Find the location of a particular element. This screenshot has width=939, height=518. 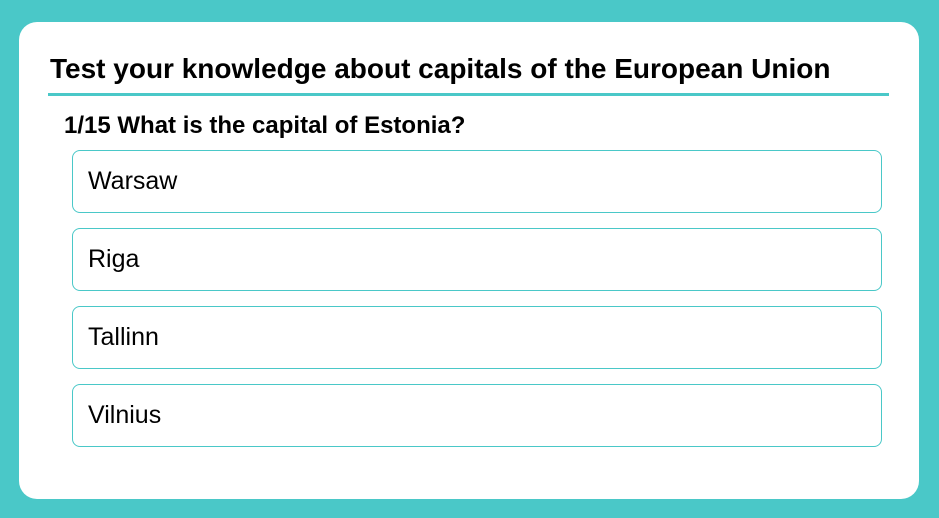

answer-option-vilnius: Vilnius is located at coordinates (477, 415).